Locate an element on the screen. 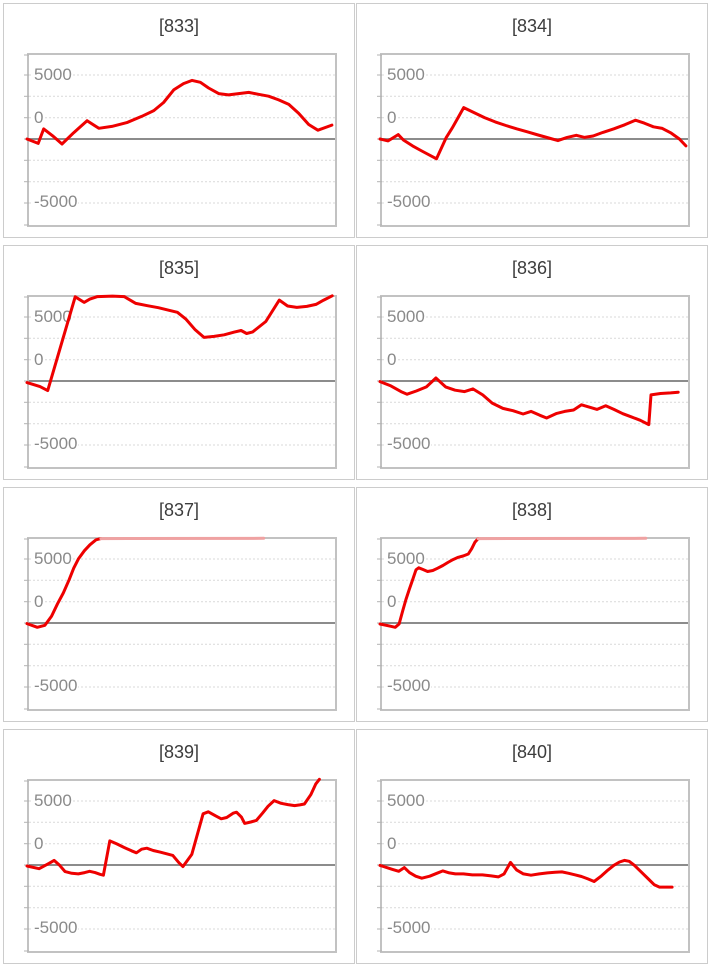  chart-panel-834: [834] 5000 0 -5000 is located at coordinates (532, 120).